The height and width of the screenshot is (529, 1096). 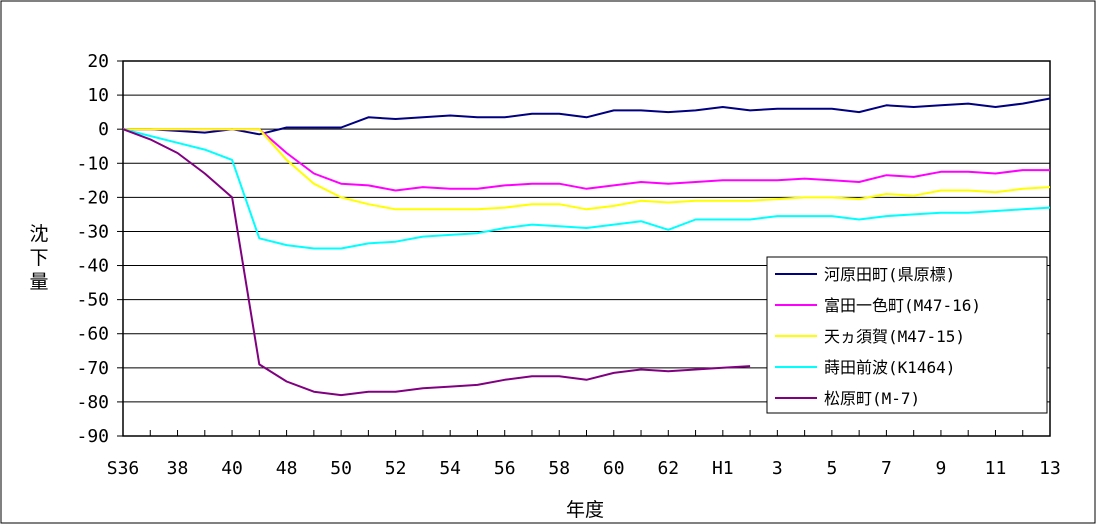 I want to click on legend-label: 富田一色町(M47-16), so click(x=902, y=305).